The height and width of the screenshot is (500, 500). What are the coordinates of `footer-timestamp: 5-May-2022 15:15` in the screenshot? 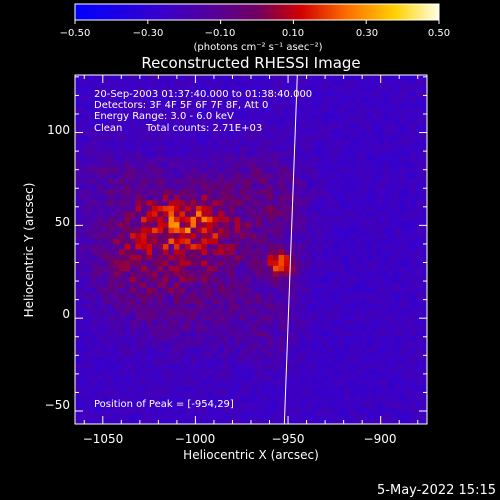 It's located at (436, 490).